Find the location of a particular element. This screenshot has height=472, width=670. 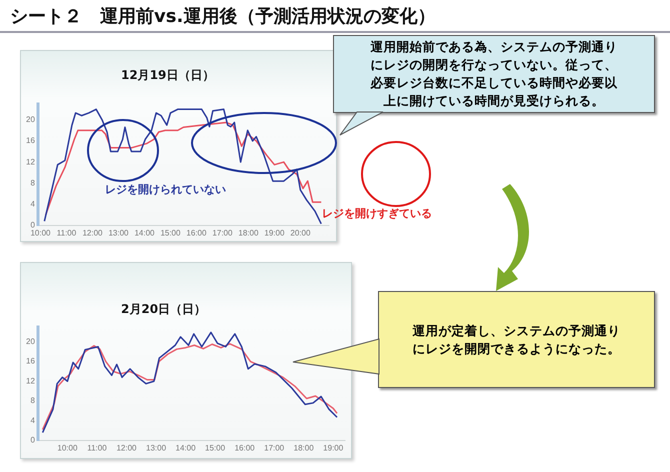

annotation: レジを開けすぎている is located at coordinates (377, 213).